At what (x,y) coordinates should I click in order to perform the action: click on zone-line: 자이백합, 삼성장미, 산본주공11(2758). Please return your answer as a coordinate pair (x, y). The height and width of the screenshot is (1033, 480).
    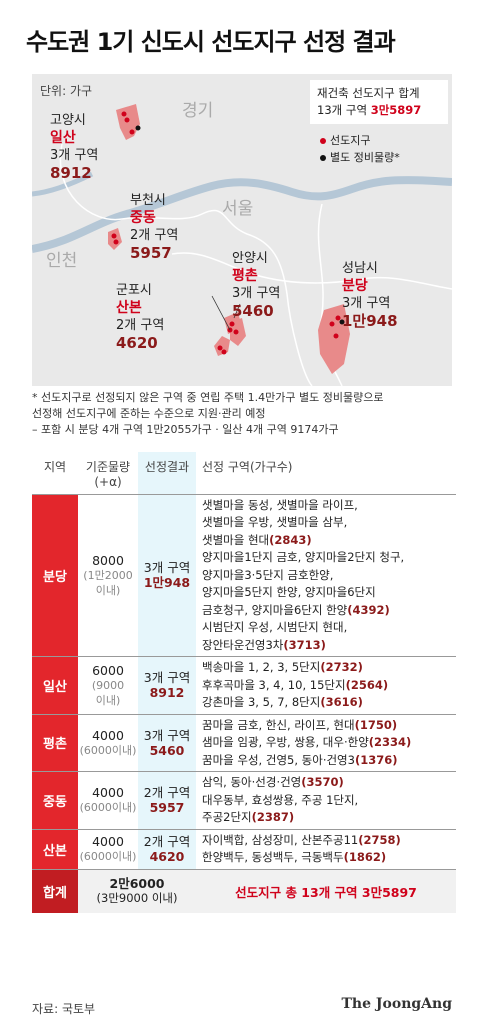
    Looking at the image, I should click on (329, 841).